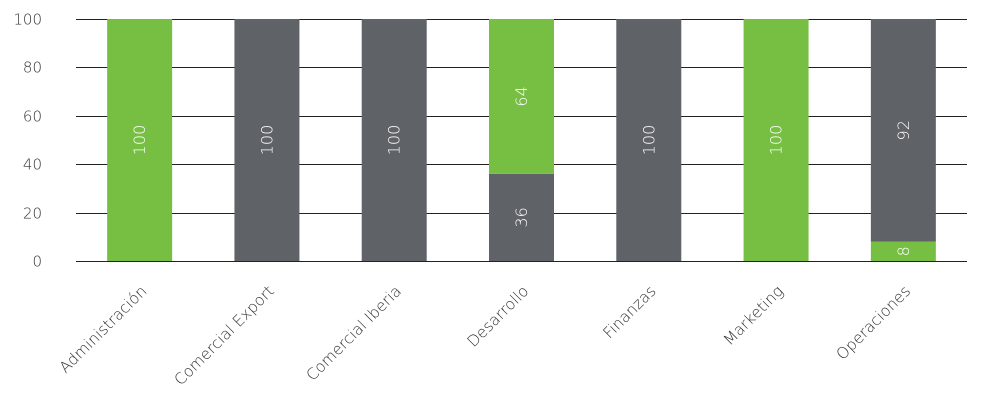  I want to click on category-label: Desarrollo, so click(498, 316).